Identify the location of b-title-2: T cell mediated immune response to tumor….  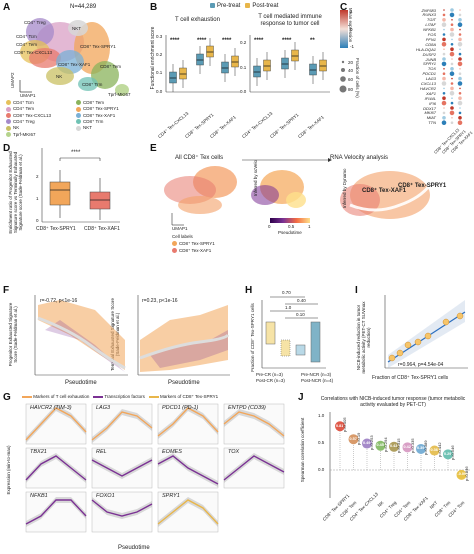
(290, 20).